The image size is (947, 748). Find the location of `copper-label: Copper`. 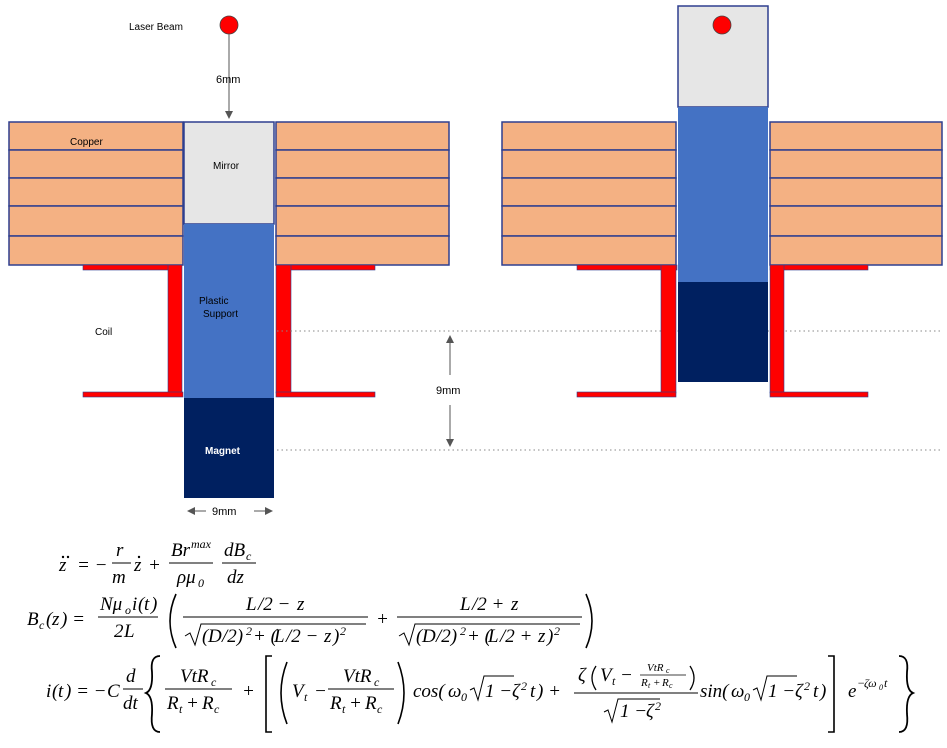

copper-label: Copper is located at coordinates (86, 142).